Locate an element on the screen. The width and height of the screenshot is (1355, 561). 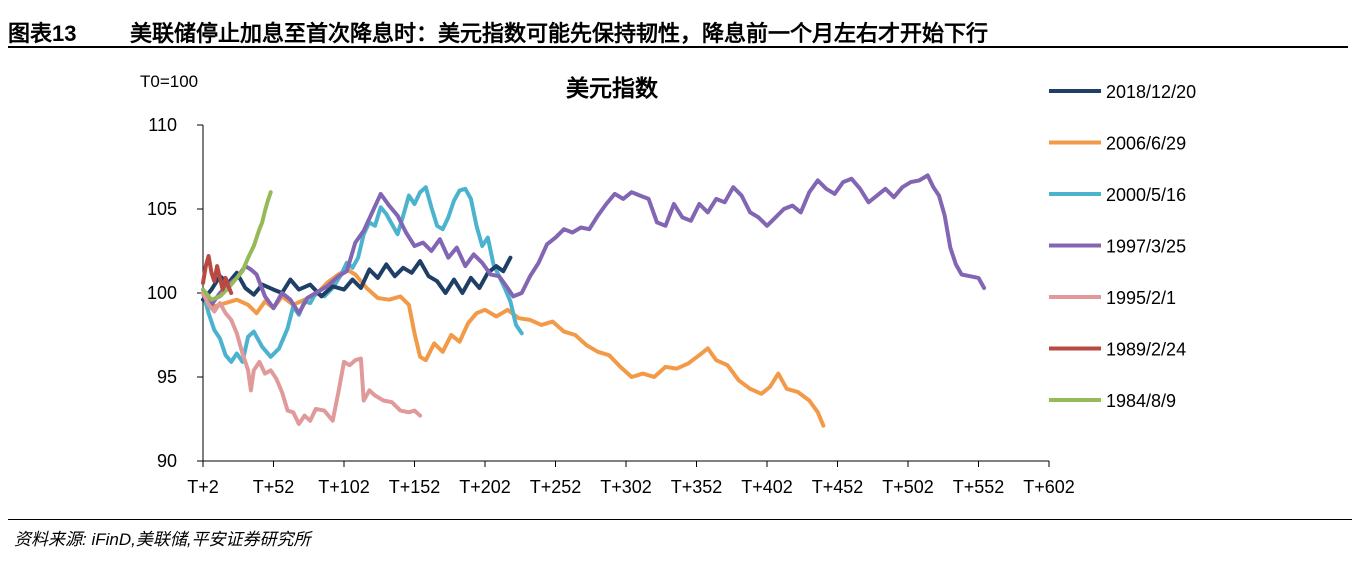
legend-label: 1989/2/24 is located at coordinates (1146, 350).